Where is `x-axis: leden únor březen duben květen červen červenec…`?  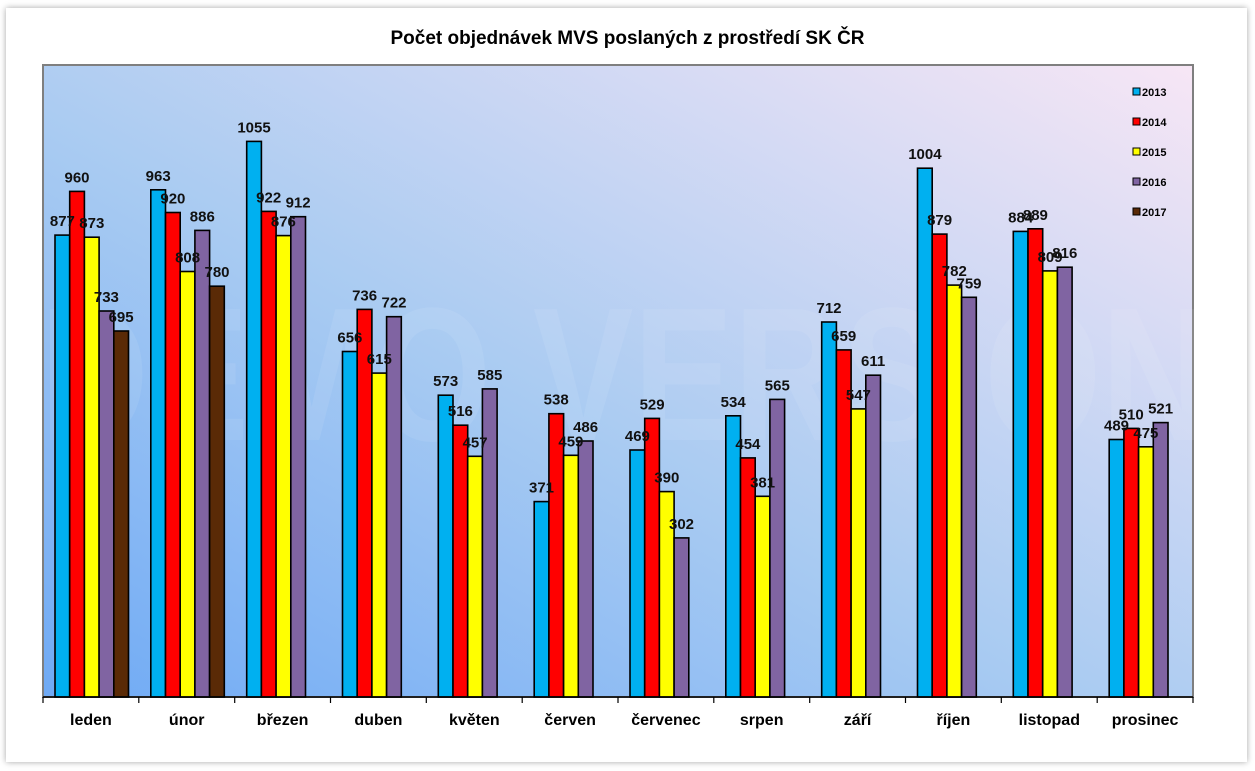
x-axis: leden únor březen duben květen červen červenec… is located at coordinates (618, 712).